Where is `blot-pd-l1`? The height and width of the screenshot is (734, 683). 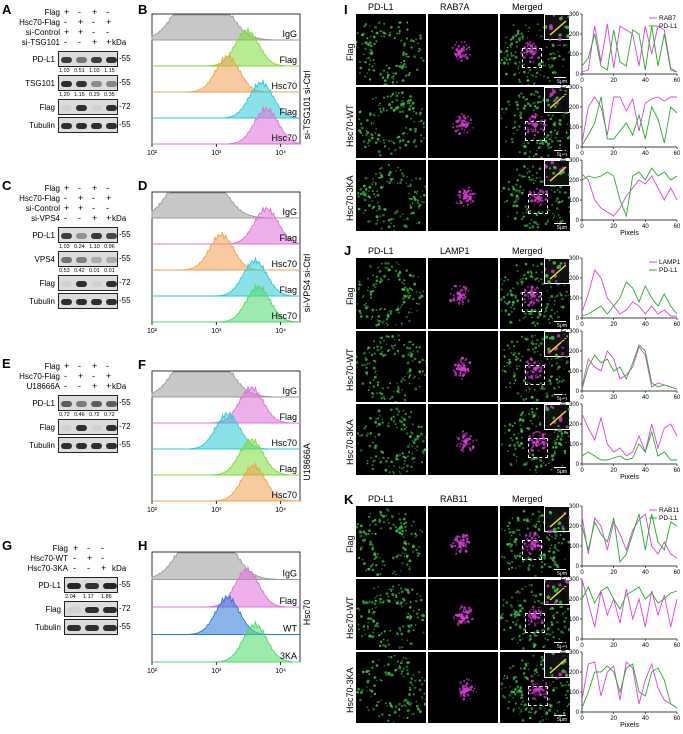
blot-pd-l1 is located at coordinates (88, 59).